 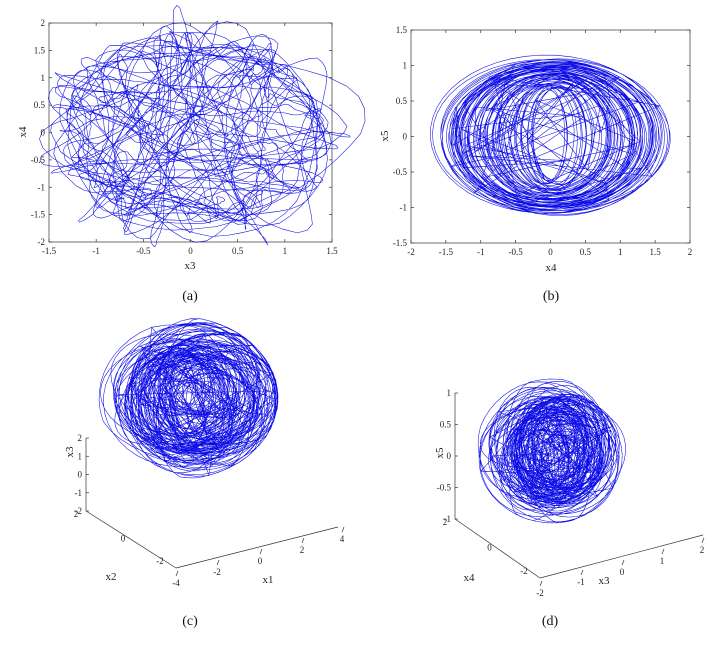 I want to click on panel-a-ytick-label: 2, so click(x=43, y=23).